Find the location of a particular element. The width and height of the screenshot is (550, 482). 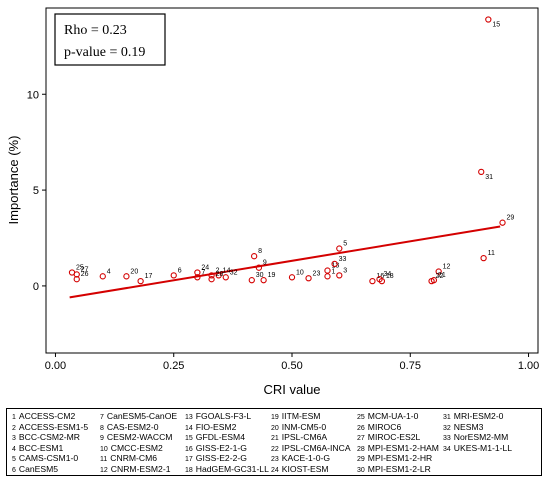

legend-item-7: 7 CanESM5-CanOE is located at coordinates (138, 417).